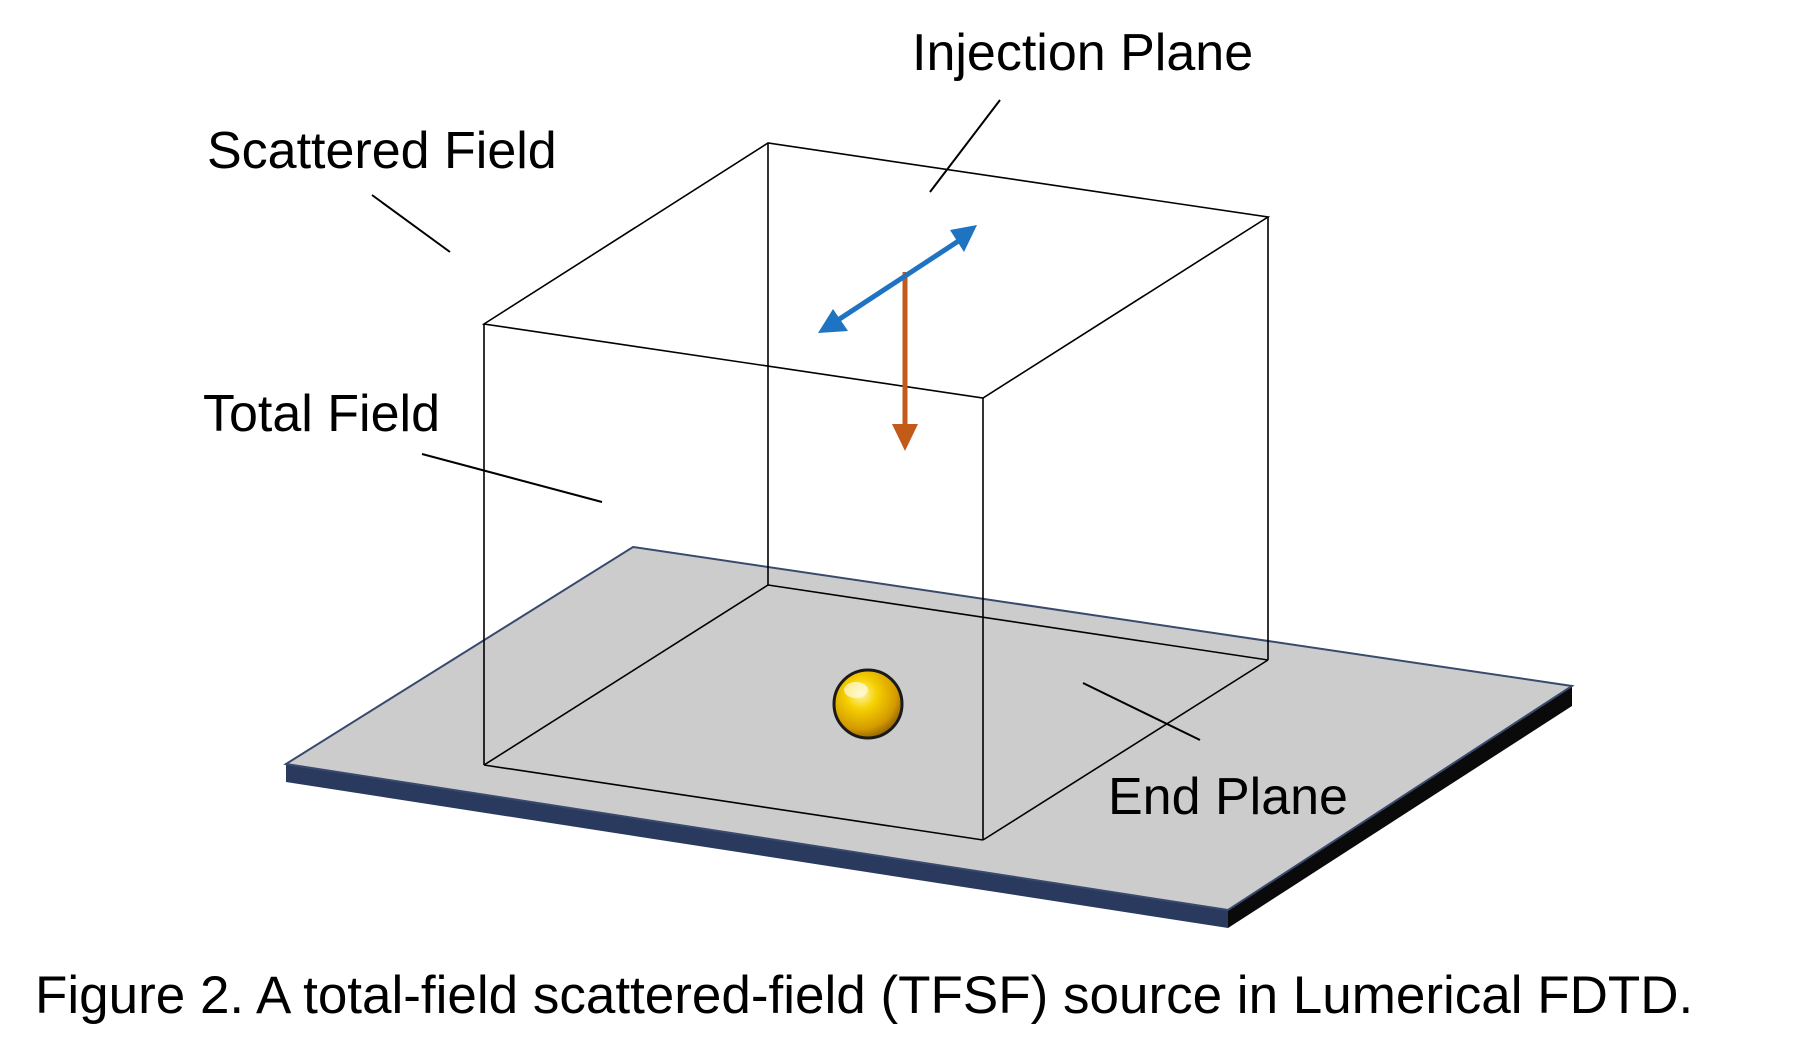 Image resolution: width=1818 pixels, height=1046 pixels. I want to click on label-injection-plane: Injection Plane, so click(1082, 53).